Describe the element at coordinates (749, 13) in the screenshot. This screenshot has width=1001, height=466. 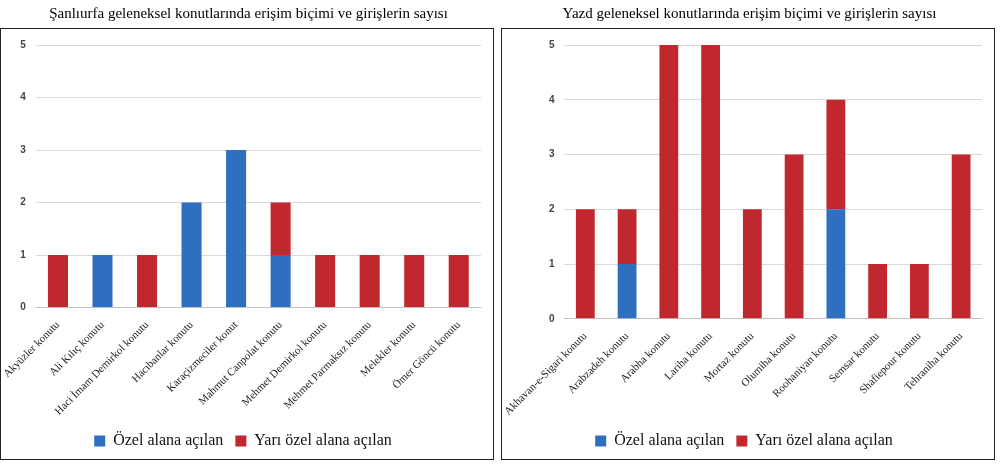
I see `chart-title: Yazd geleneksel konutlarında erişim biçimi ve girişlerin sayısı` at that location.